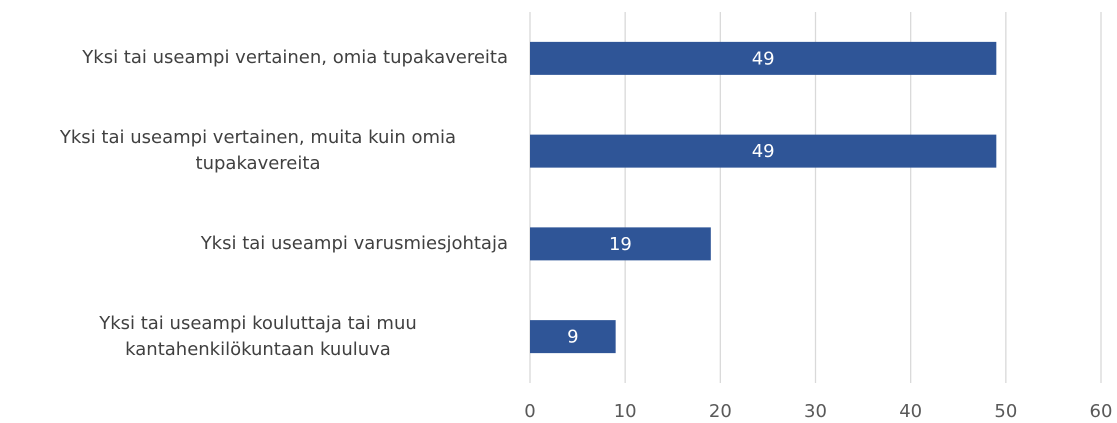  What do you see at coordinates (354, 243) in the screenshot?
I see `y-tick-label: Yksi tai useampi varusmiesjohtaja` at bounding box center [354, 243].